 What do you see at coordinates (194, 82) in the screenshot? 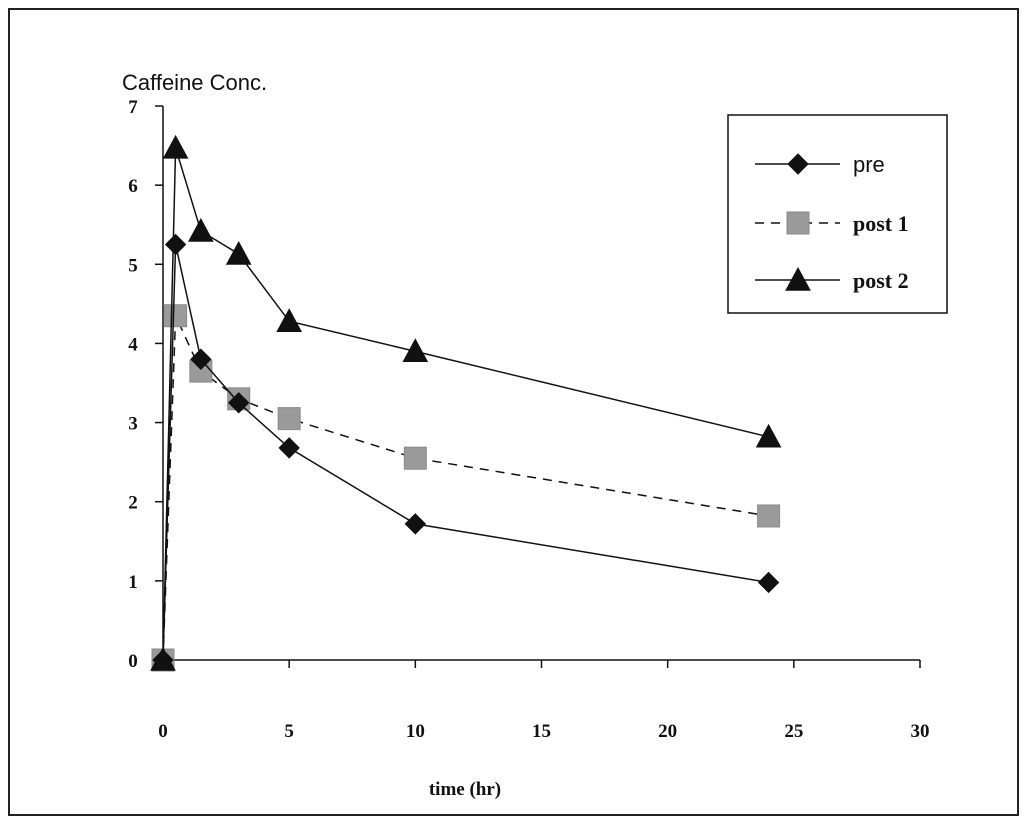
I see `y-axis-label: Caffeine Conc.` at bounding box center [194, 82].